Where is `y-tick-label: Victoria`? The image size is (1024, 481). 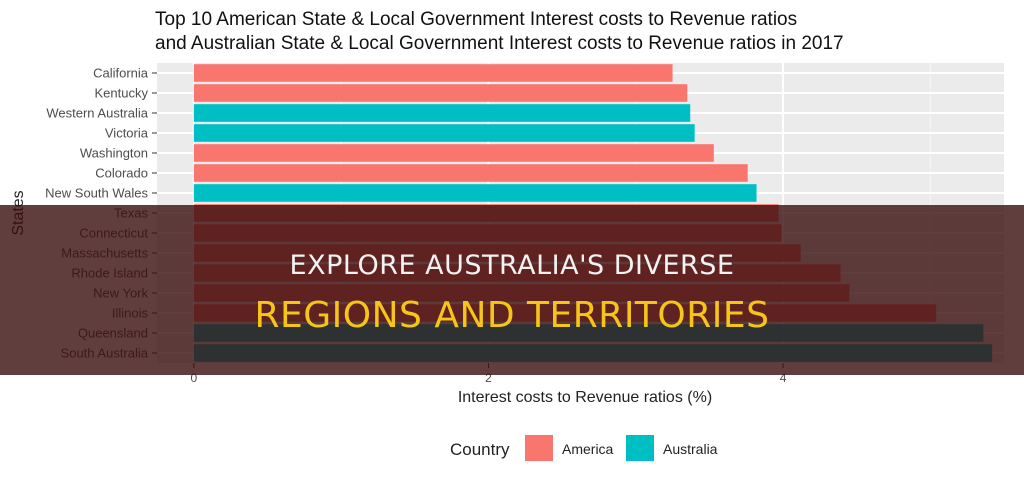 y-tick-label: Victoria is located at coordinates (127, 133).